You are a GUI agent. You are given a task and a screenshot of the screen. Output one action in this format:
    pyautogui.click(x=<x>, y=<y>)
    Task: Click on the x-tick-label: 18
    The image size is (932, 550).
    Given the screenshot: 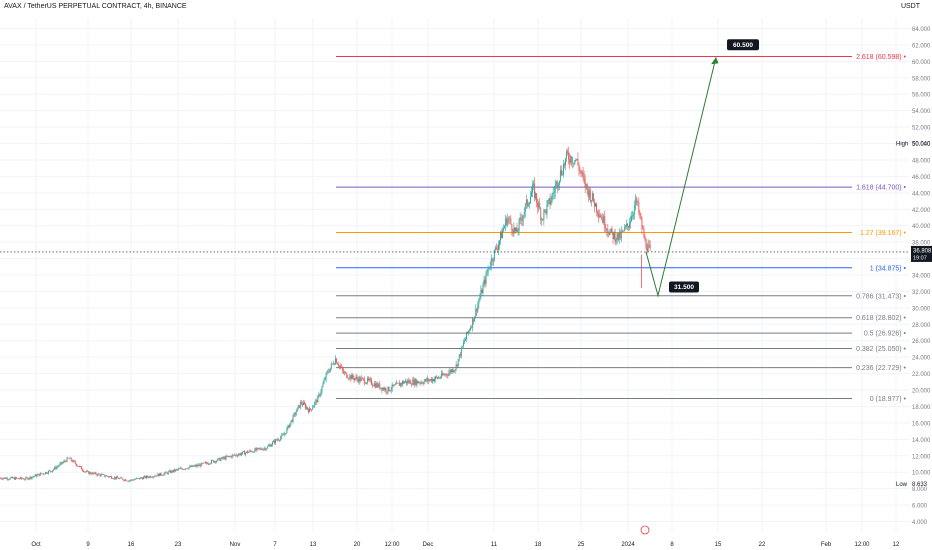 What is the action you would take?
    pyautogui.click(x=538, y=545)
    